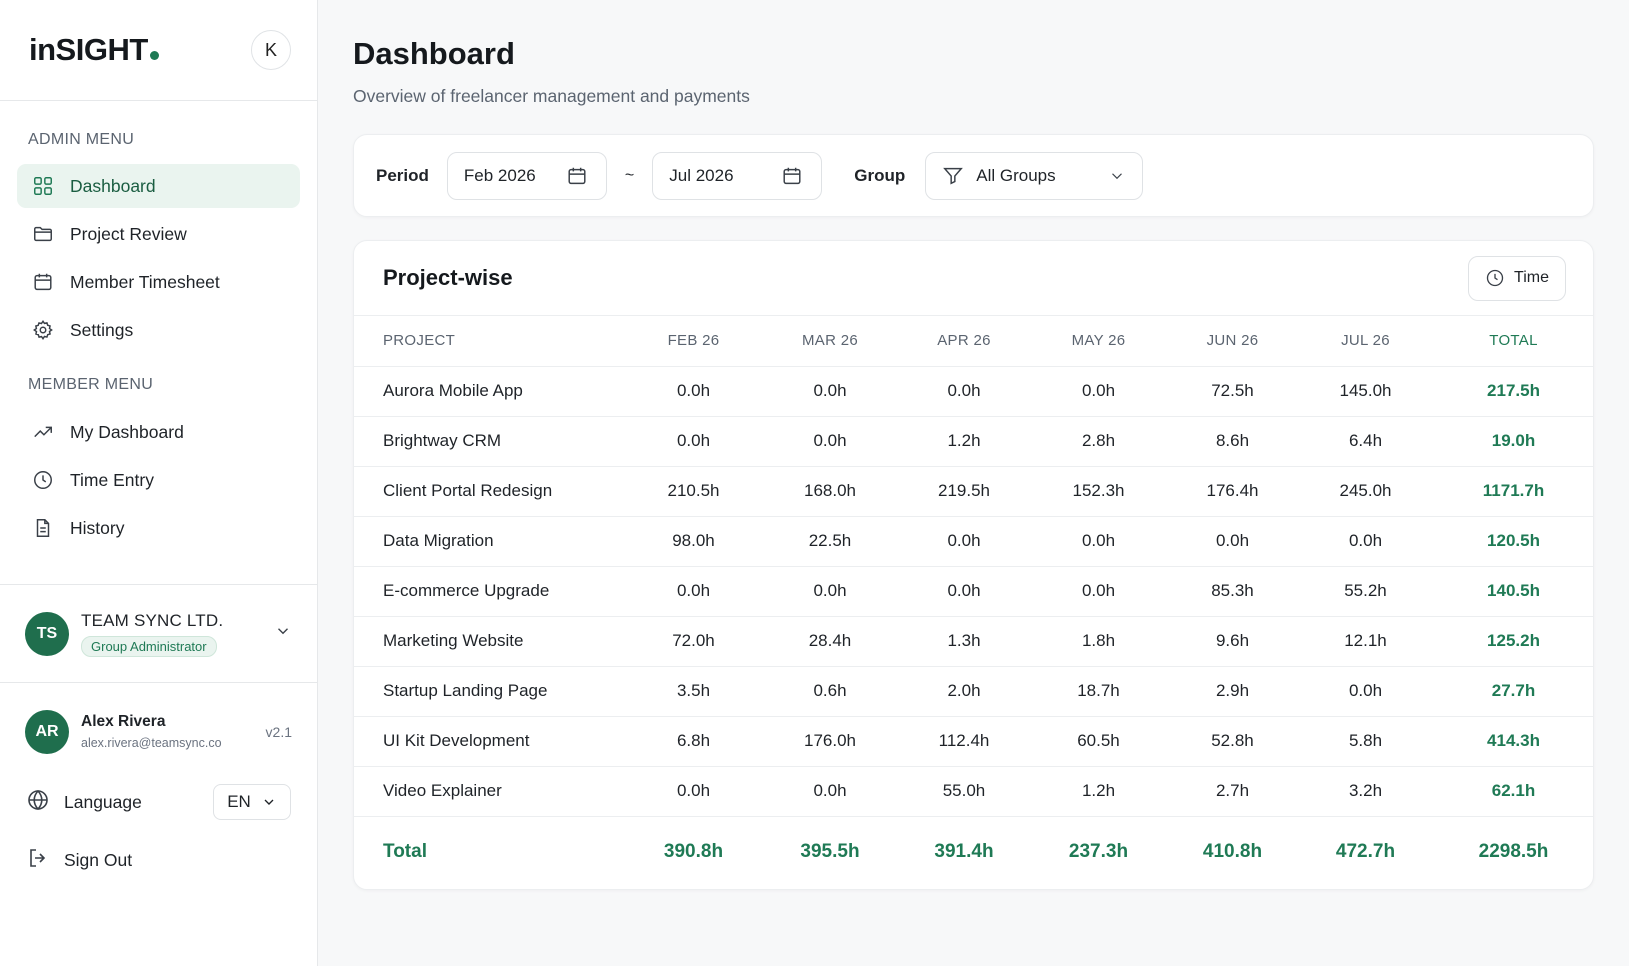  Describe the element at coordinates (1098, 641) in the screenshot. I see `hours-cell: 1.8h` at that location.